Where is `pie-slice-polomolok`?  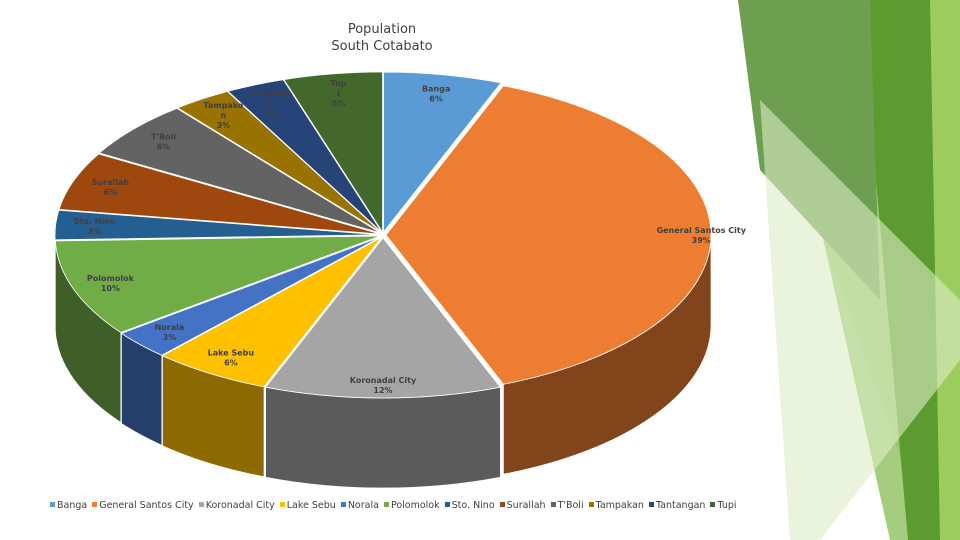
pie-slice-polomolok is located at coordinates (217, 284).